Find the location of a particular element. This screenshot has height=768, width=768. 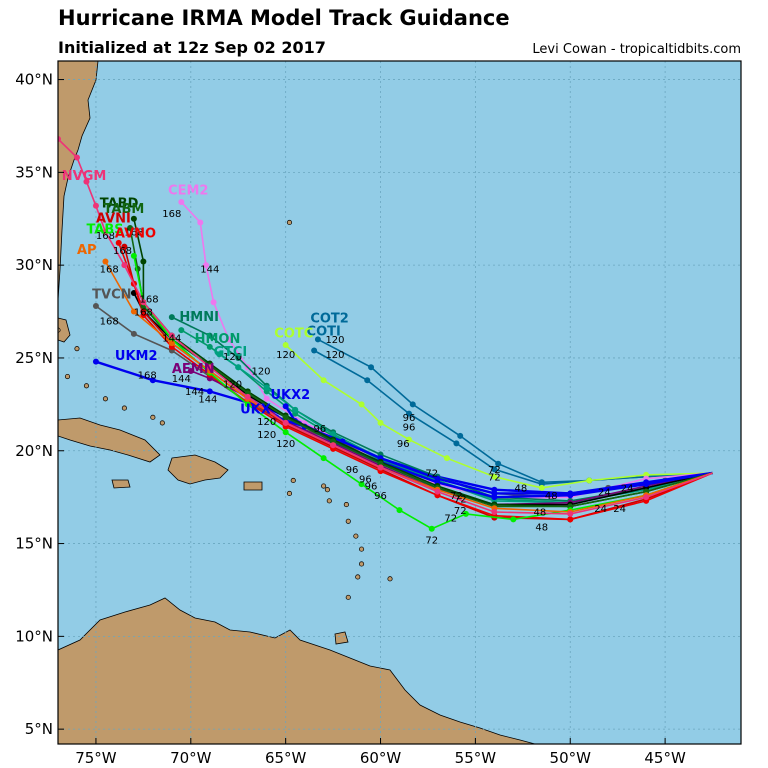

model-label-tabs: TABS is located at coordinates (104, 230).